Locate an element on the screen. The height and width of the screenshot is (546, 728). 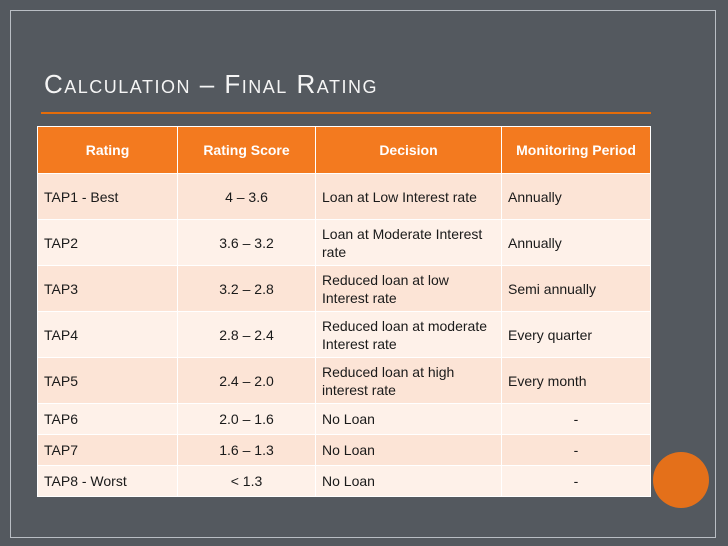
slide-title: Calculation – Final Rating is located at coordinates (211, 84).